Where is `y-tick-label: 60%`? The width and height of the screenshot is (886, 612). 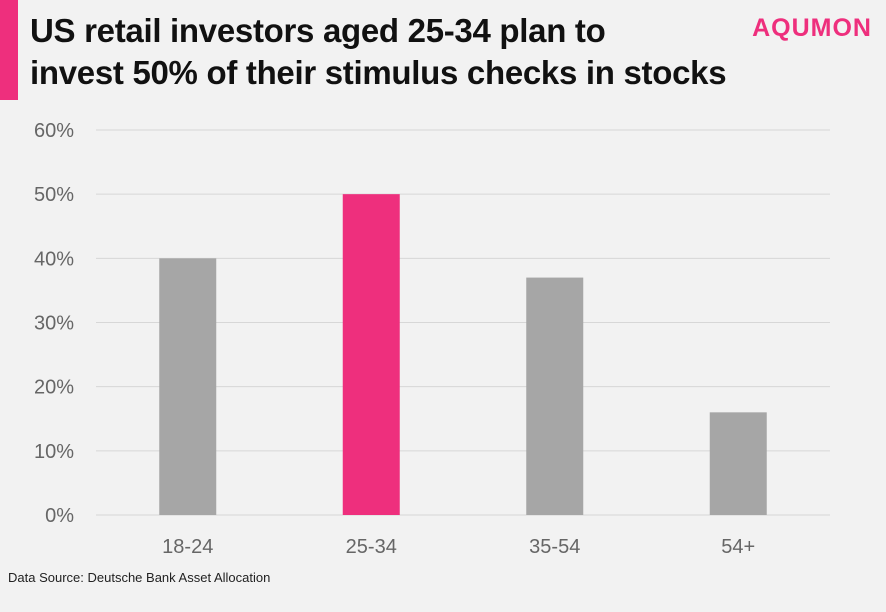 y-tick-label: 60% is located at coordinates (54, 131).